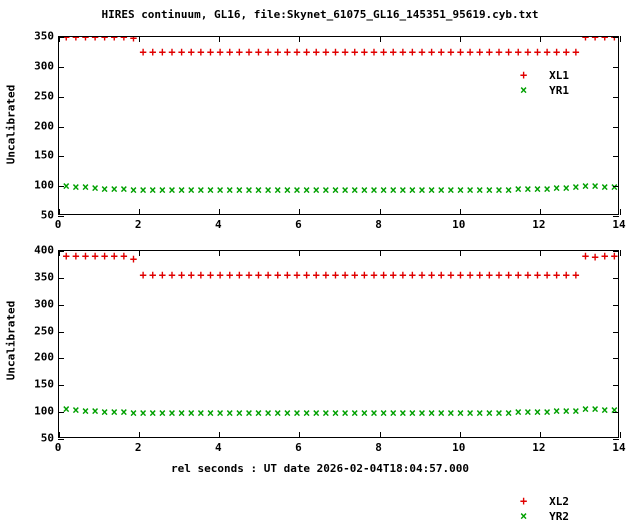 The width and height of the screenshot is (640, 524). I want to click on legend-entry-xl2: XL2 +, so click(547, 501).